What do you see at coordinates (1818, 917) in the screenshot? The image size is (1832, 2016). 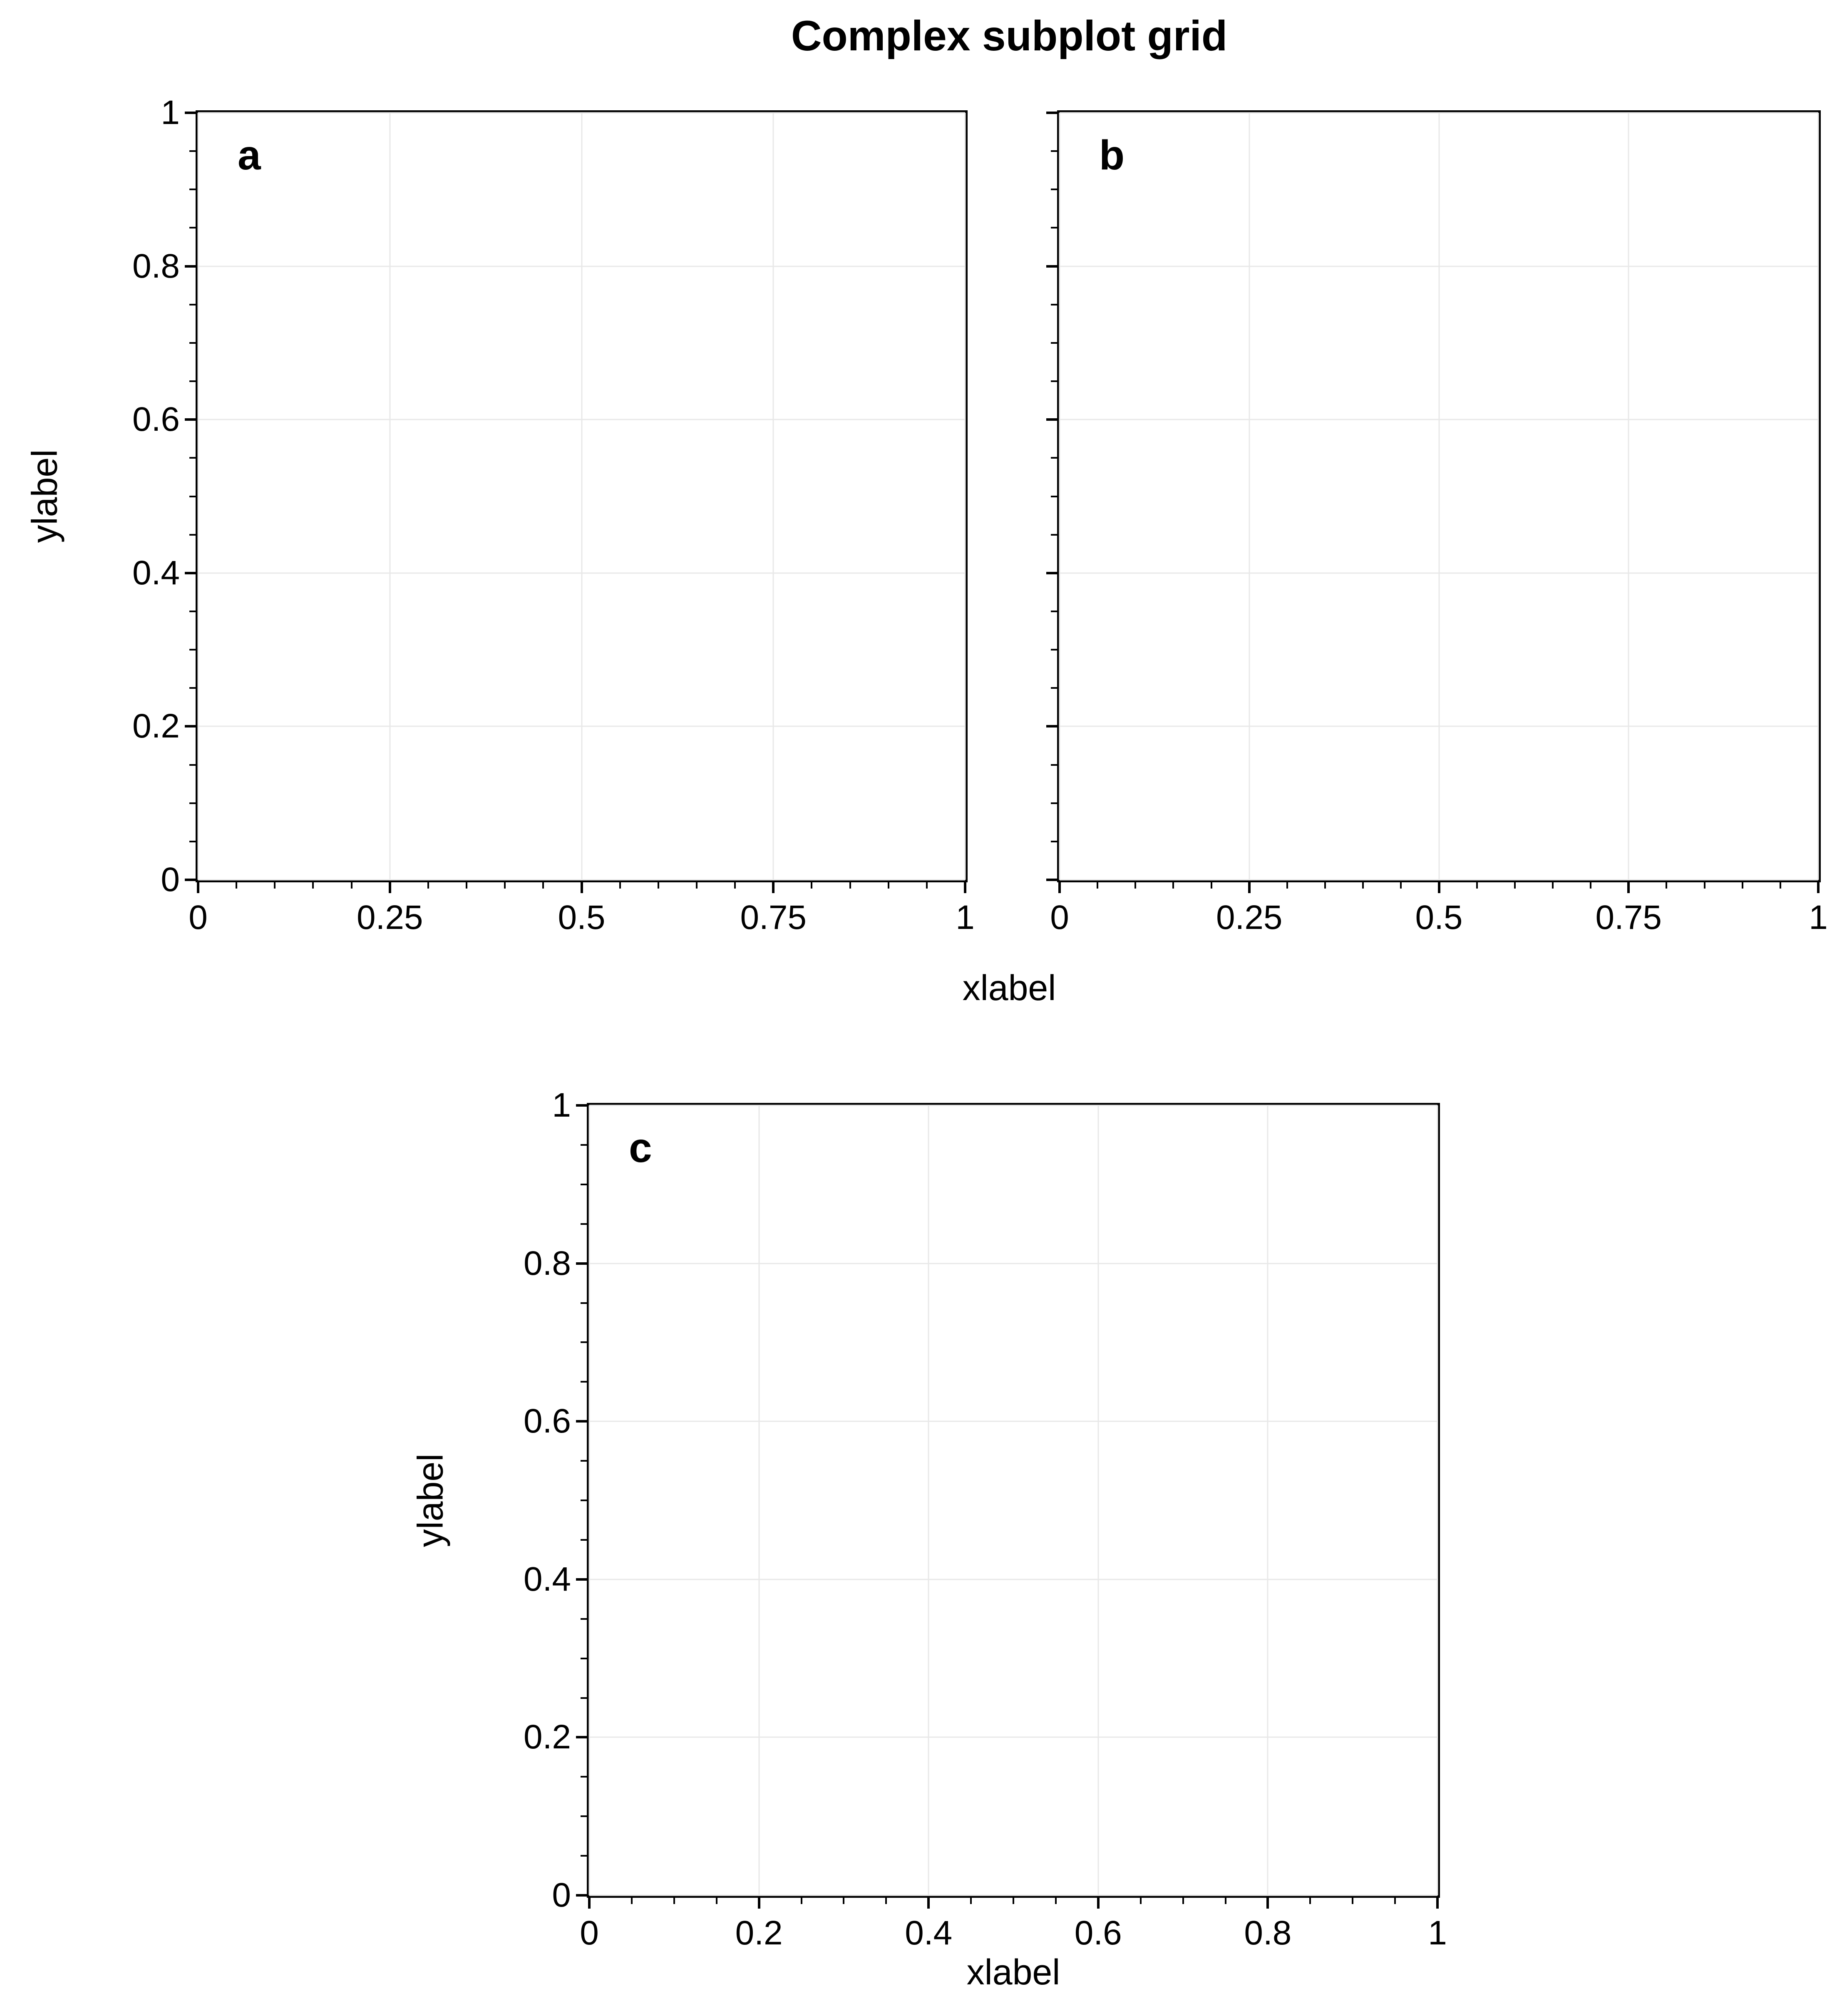 I see `x-tick-label: 1` at bounding box center [1818, 917].